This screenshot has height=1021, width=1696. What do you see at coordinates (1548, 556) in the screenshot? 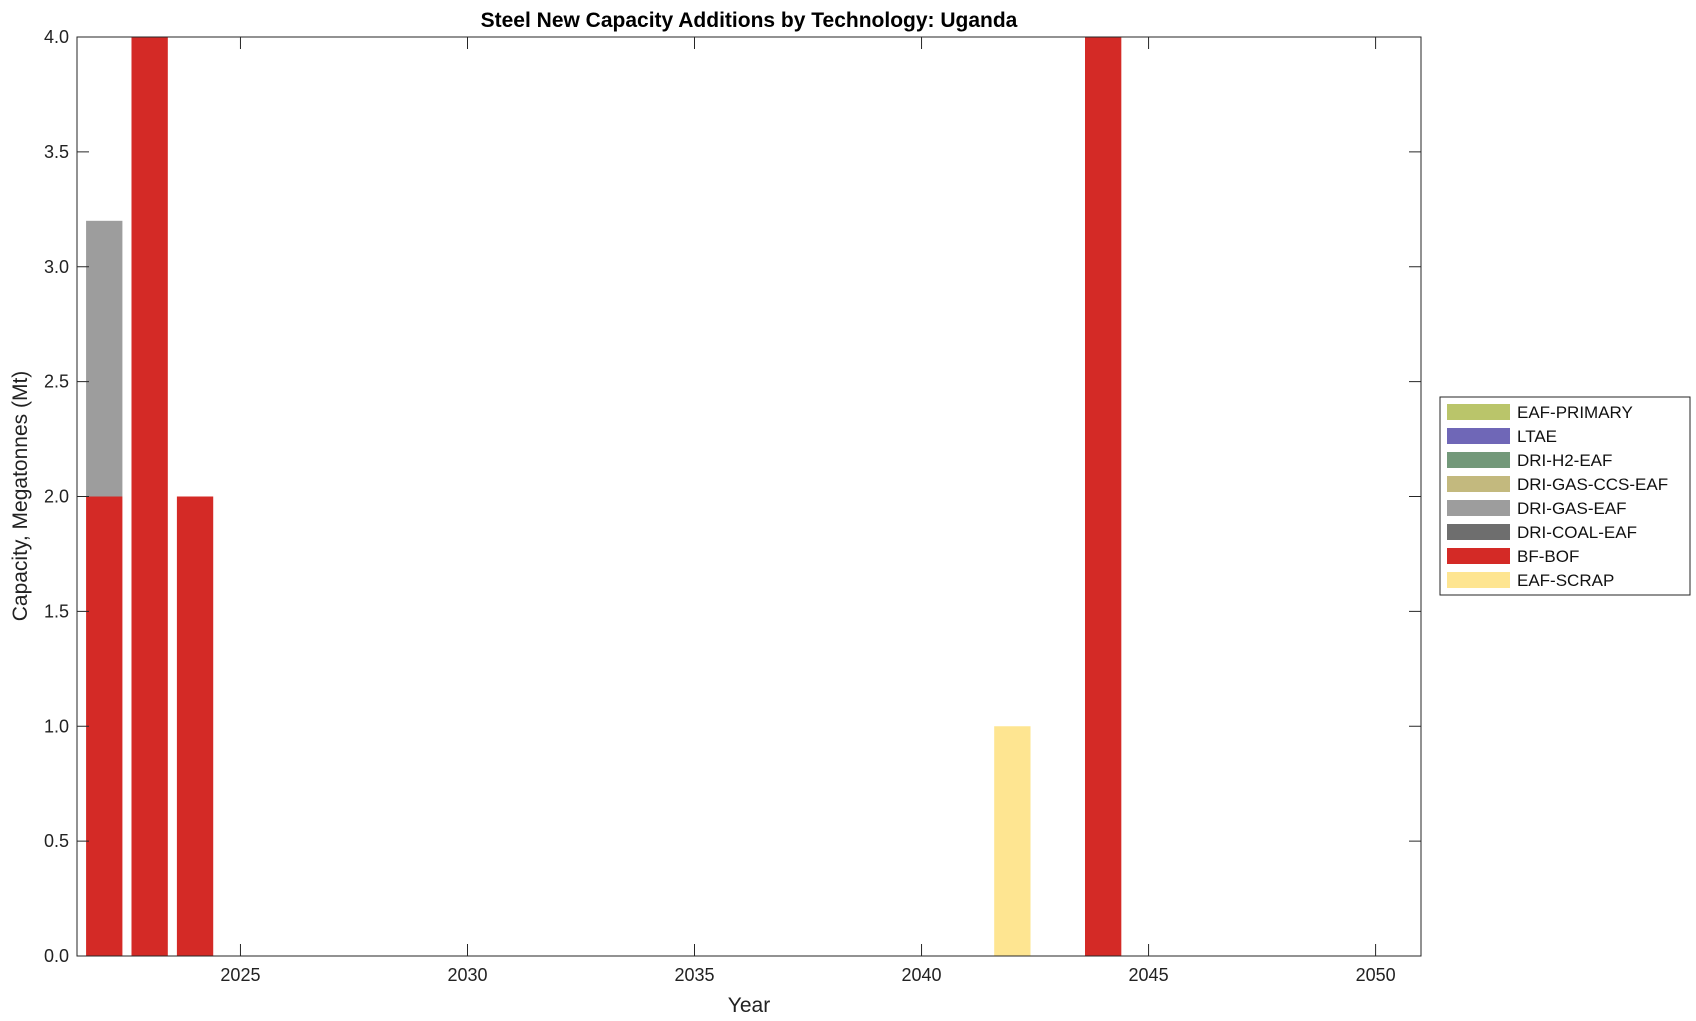
I see `legend-label: BF-BOF` at bounding box center [1548, 556].